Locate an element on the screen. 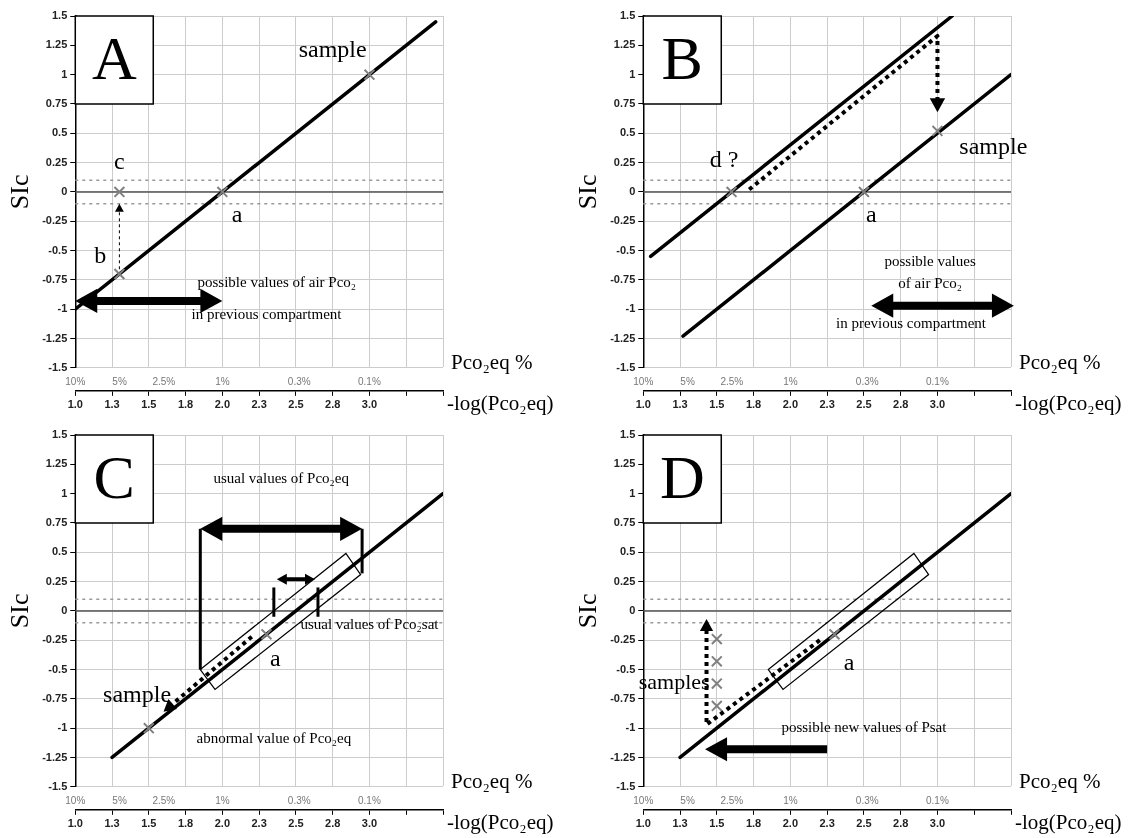 This screenshot has width=1135, height=838. x-tick-label: 2.8 is located at coordinates (901, 823).